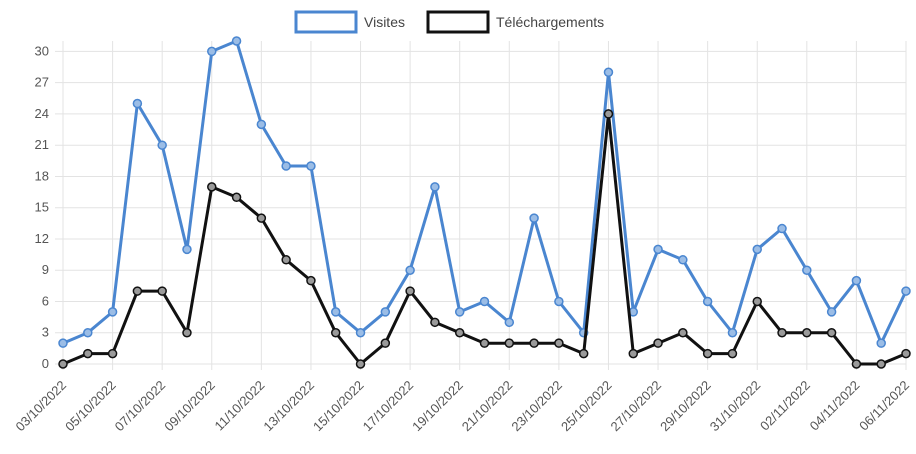 The image size is (916, 454). What do you see at coordinates (42, 238) in the screenshot?
I see `y-tick-label: 12` at bounding box center [42, 238].